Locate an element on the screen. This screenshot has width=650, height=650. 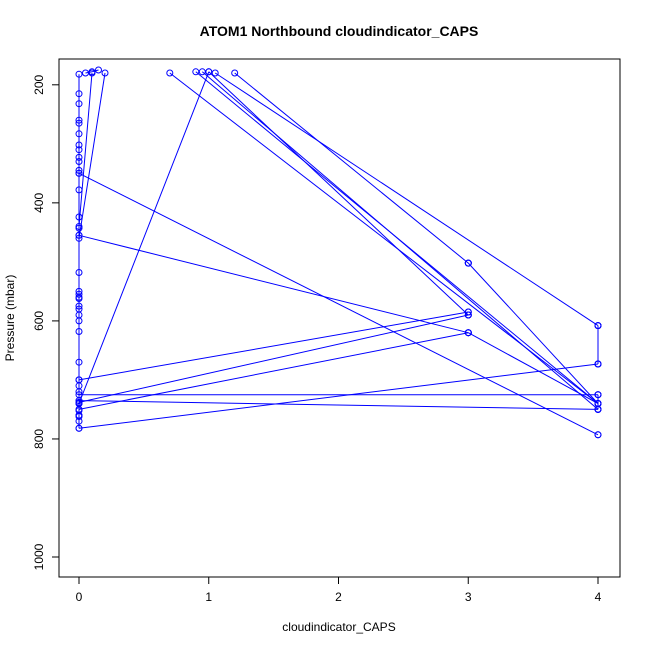
y-tick-label-0: 200 is located at coordinates (39, 84).